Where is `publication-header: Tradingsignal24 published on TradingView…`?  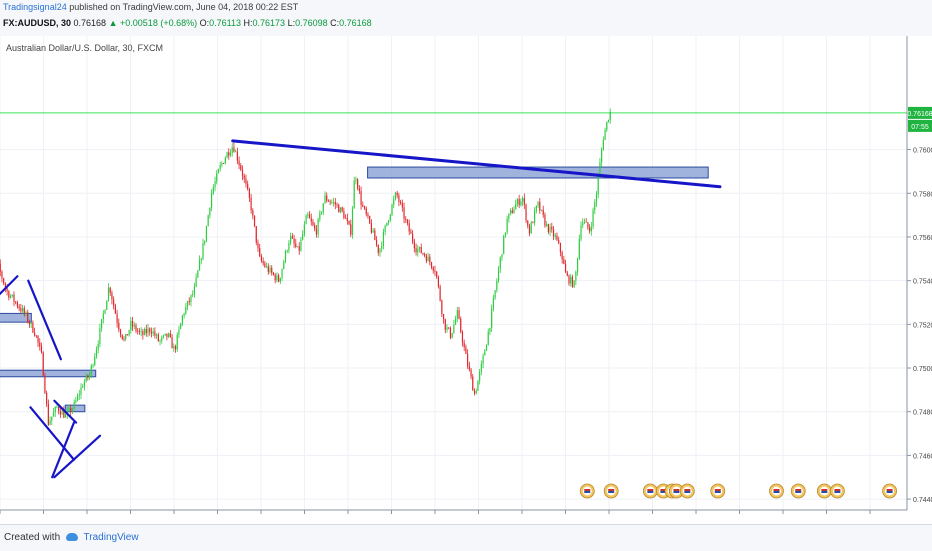
publication-header: Tradingsignal24 published on TradingView… is located at coordinates (466, 18).